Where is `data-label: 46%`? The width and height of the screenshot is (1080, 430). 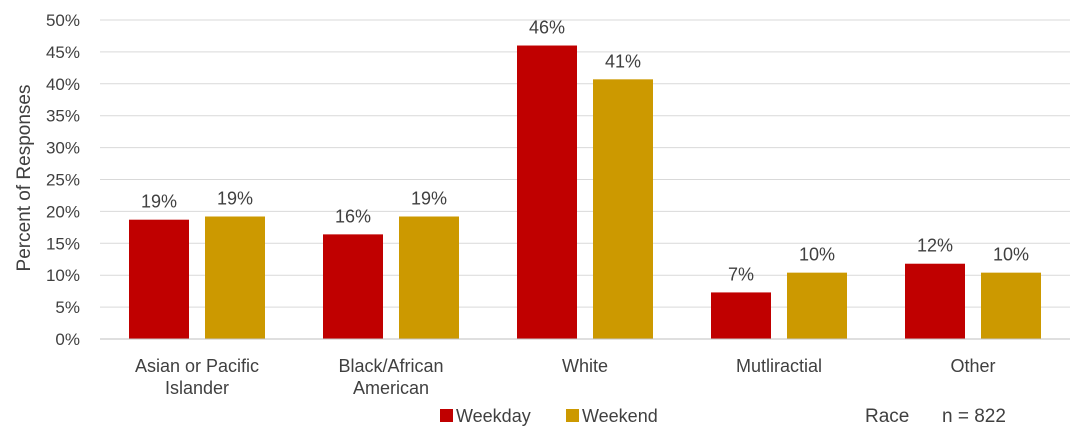
data-label: 46% is located at coordinates (547, 28).